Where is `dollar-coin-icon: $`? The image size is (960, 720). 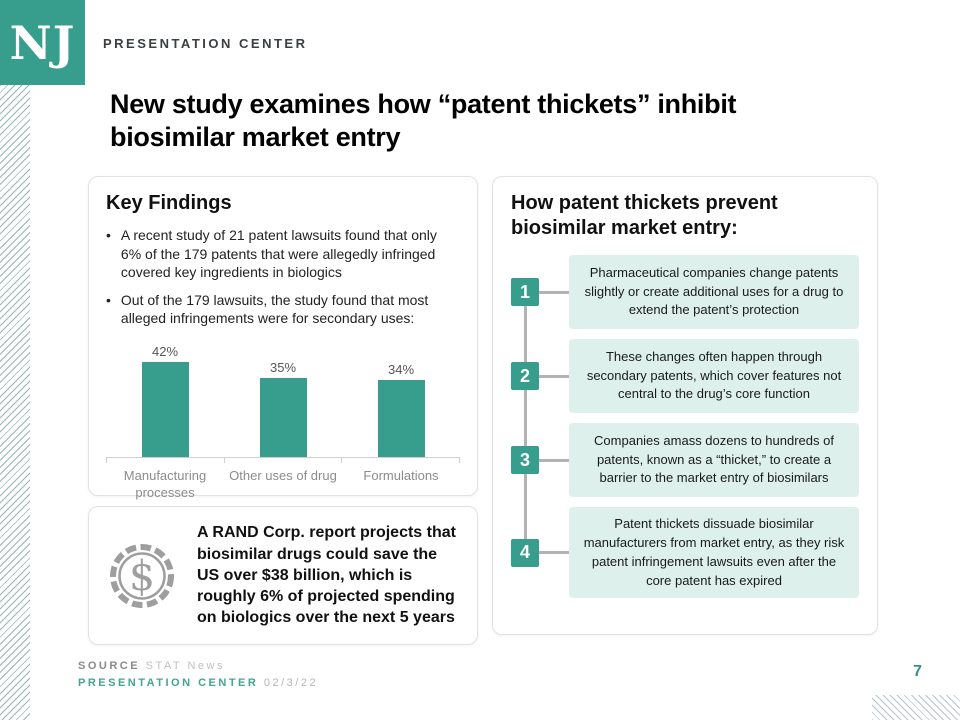 dollar-coin-icon: $ is located at coordinates (142, 575).